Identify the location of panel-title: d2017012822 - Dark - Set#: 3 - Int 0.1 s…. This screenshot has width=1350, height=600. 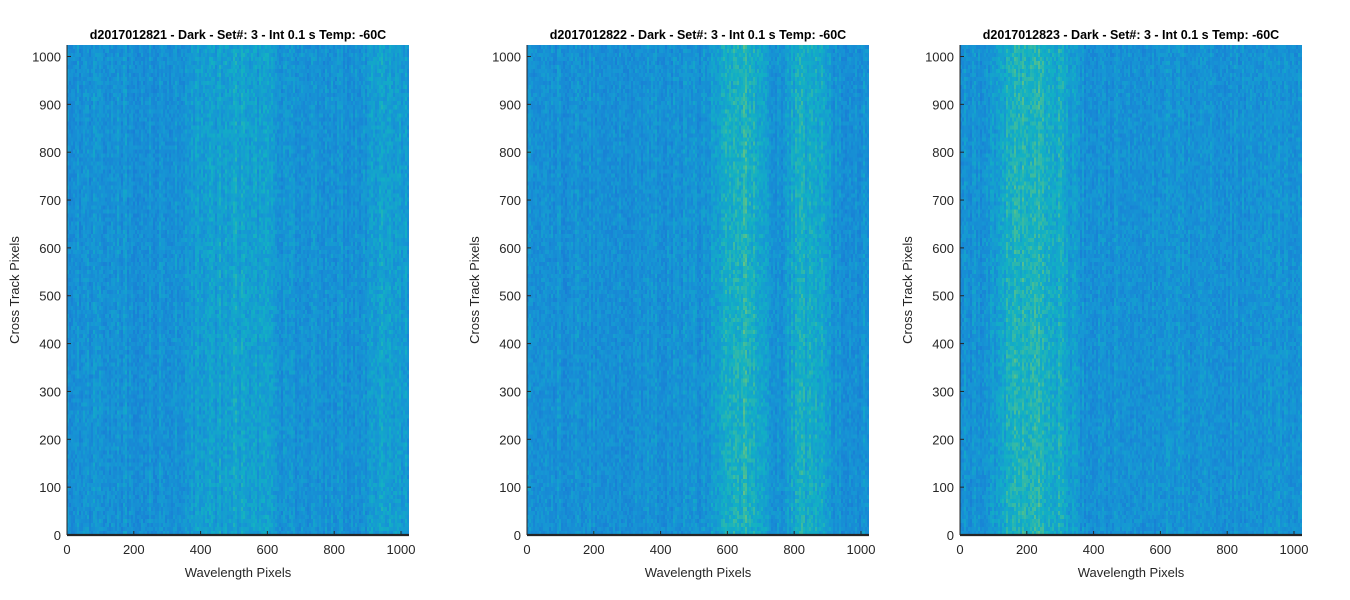
(698, 35).